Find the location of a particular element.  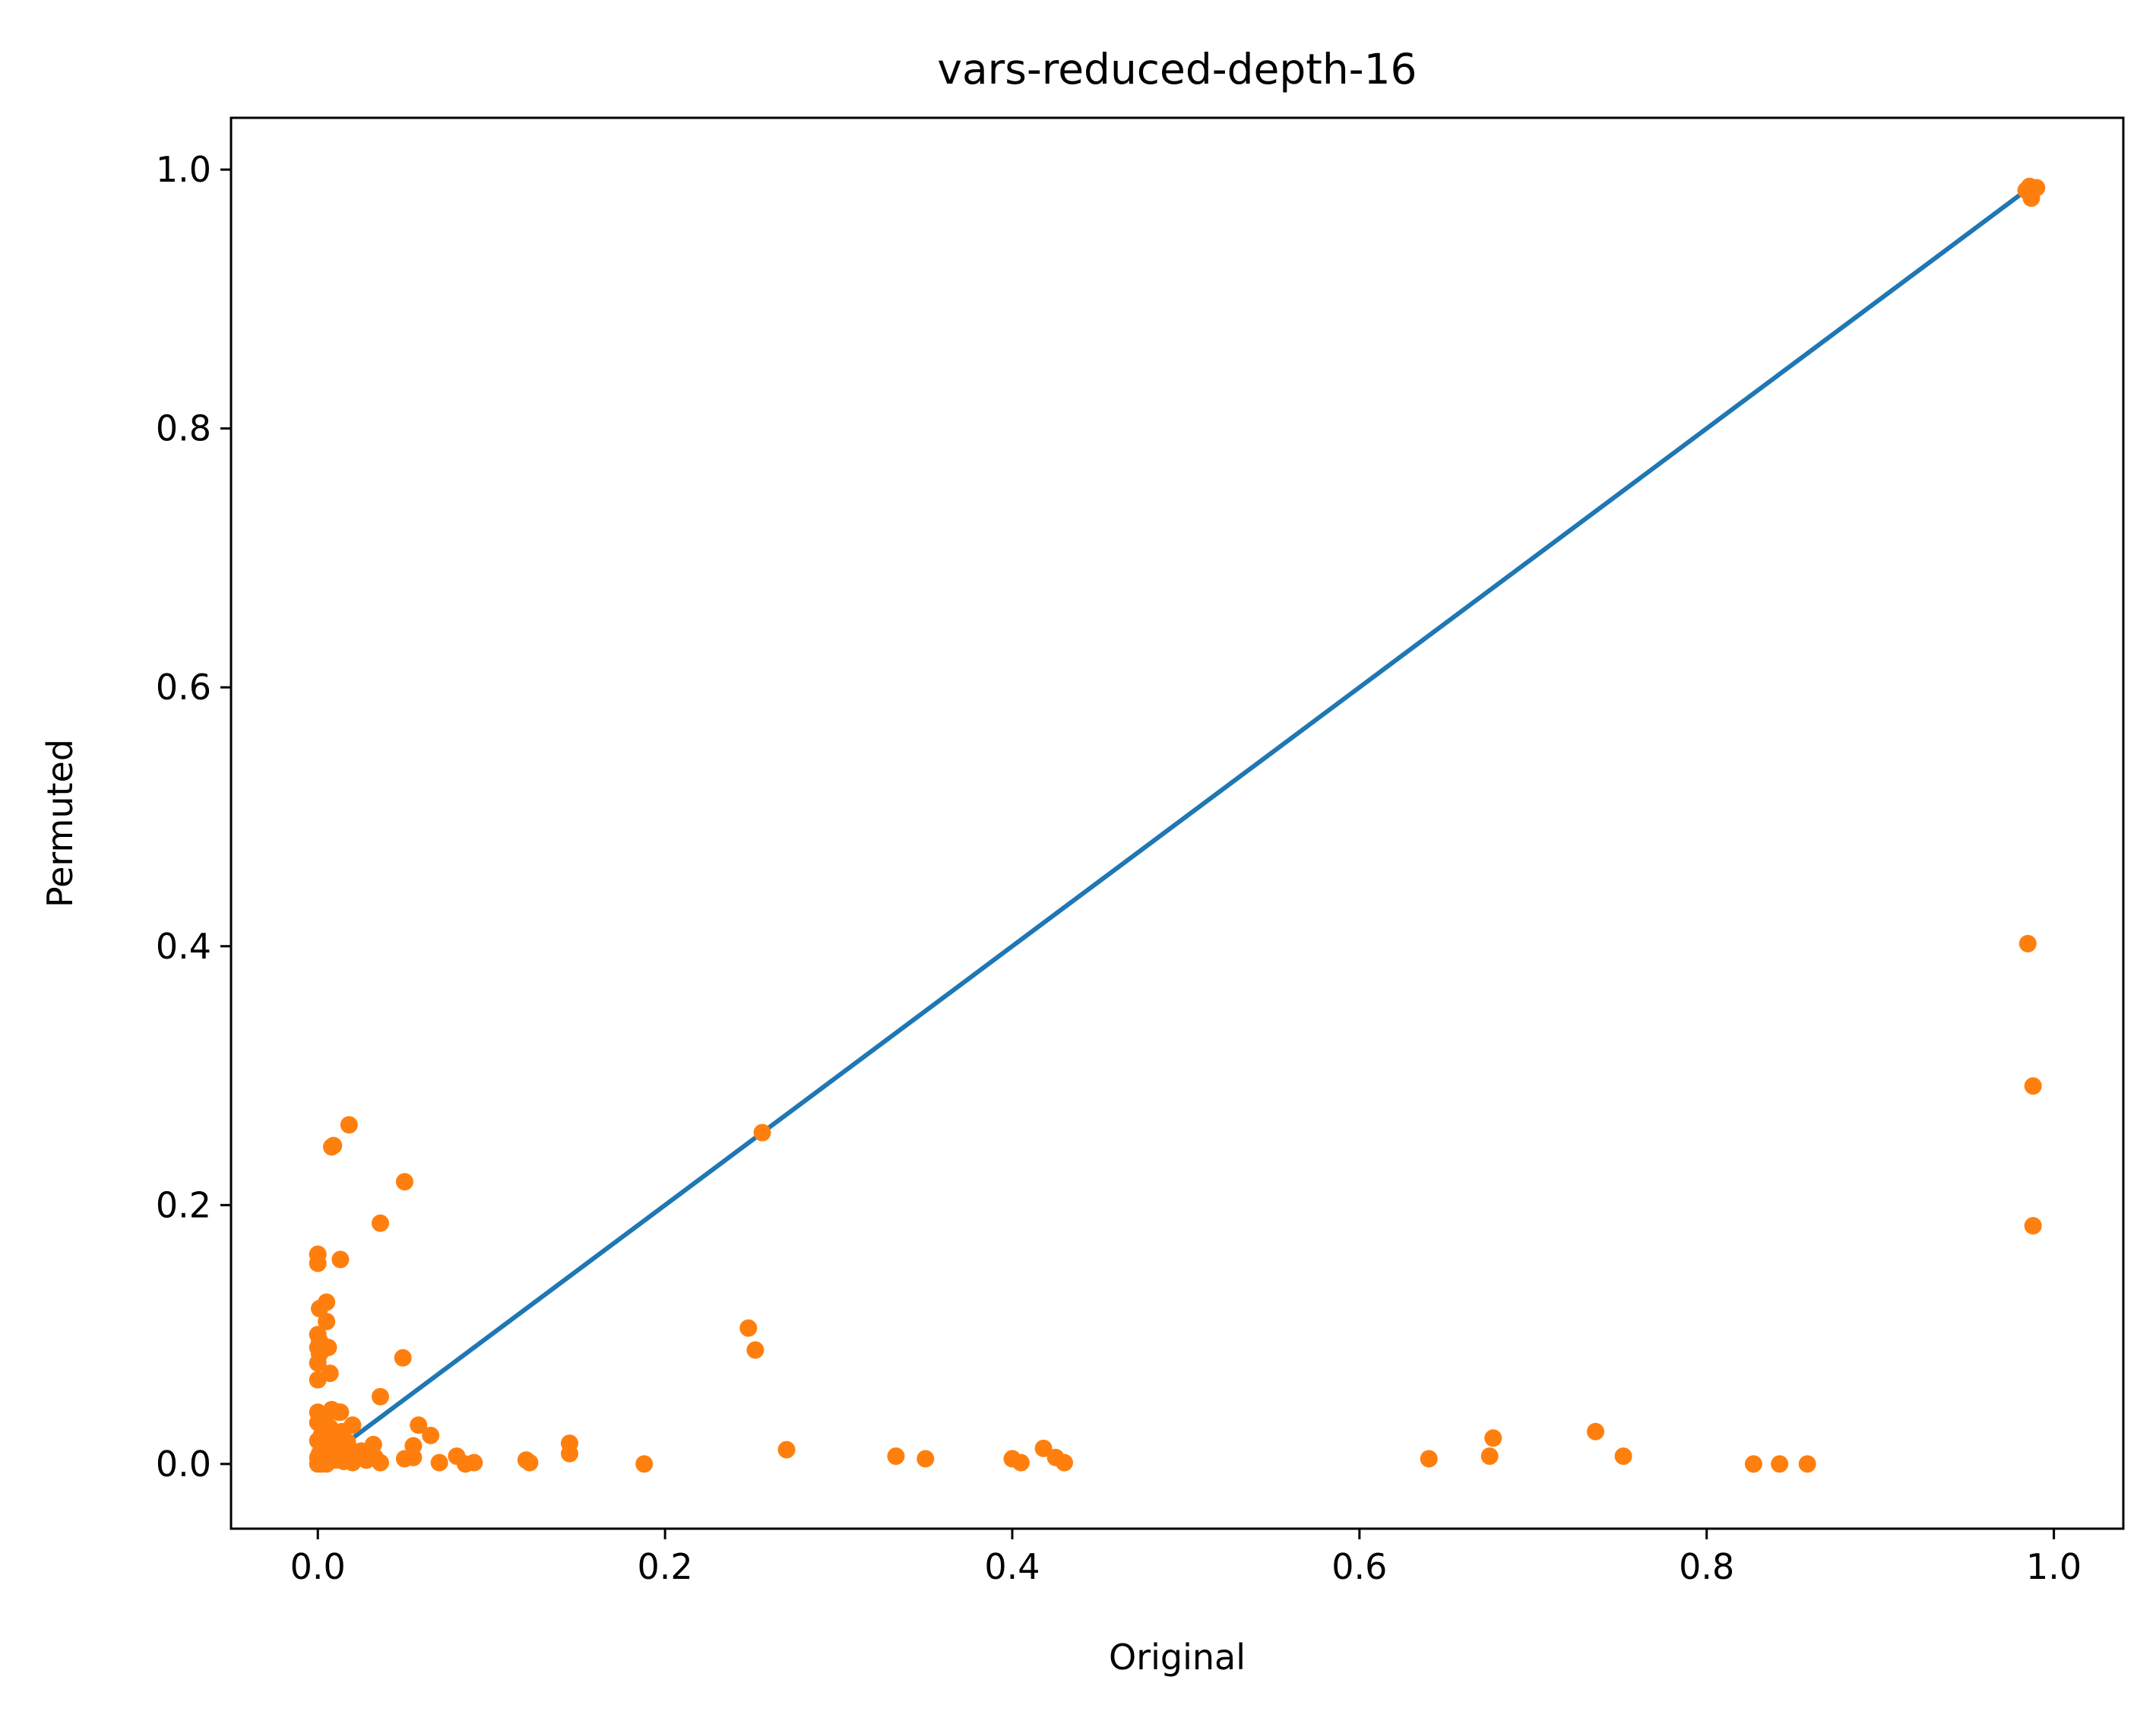

y-axis-label: Permuted is located at coordinates (61, 823).